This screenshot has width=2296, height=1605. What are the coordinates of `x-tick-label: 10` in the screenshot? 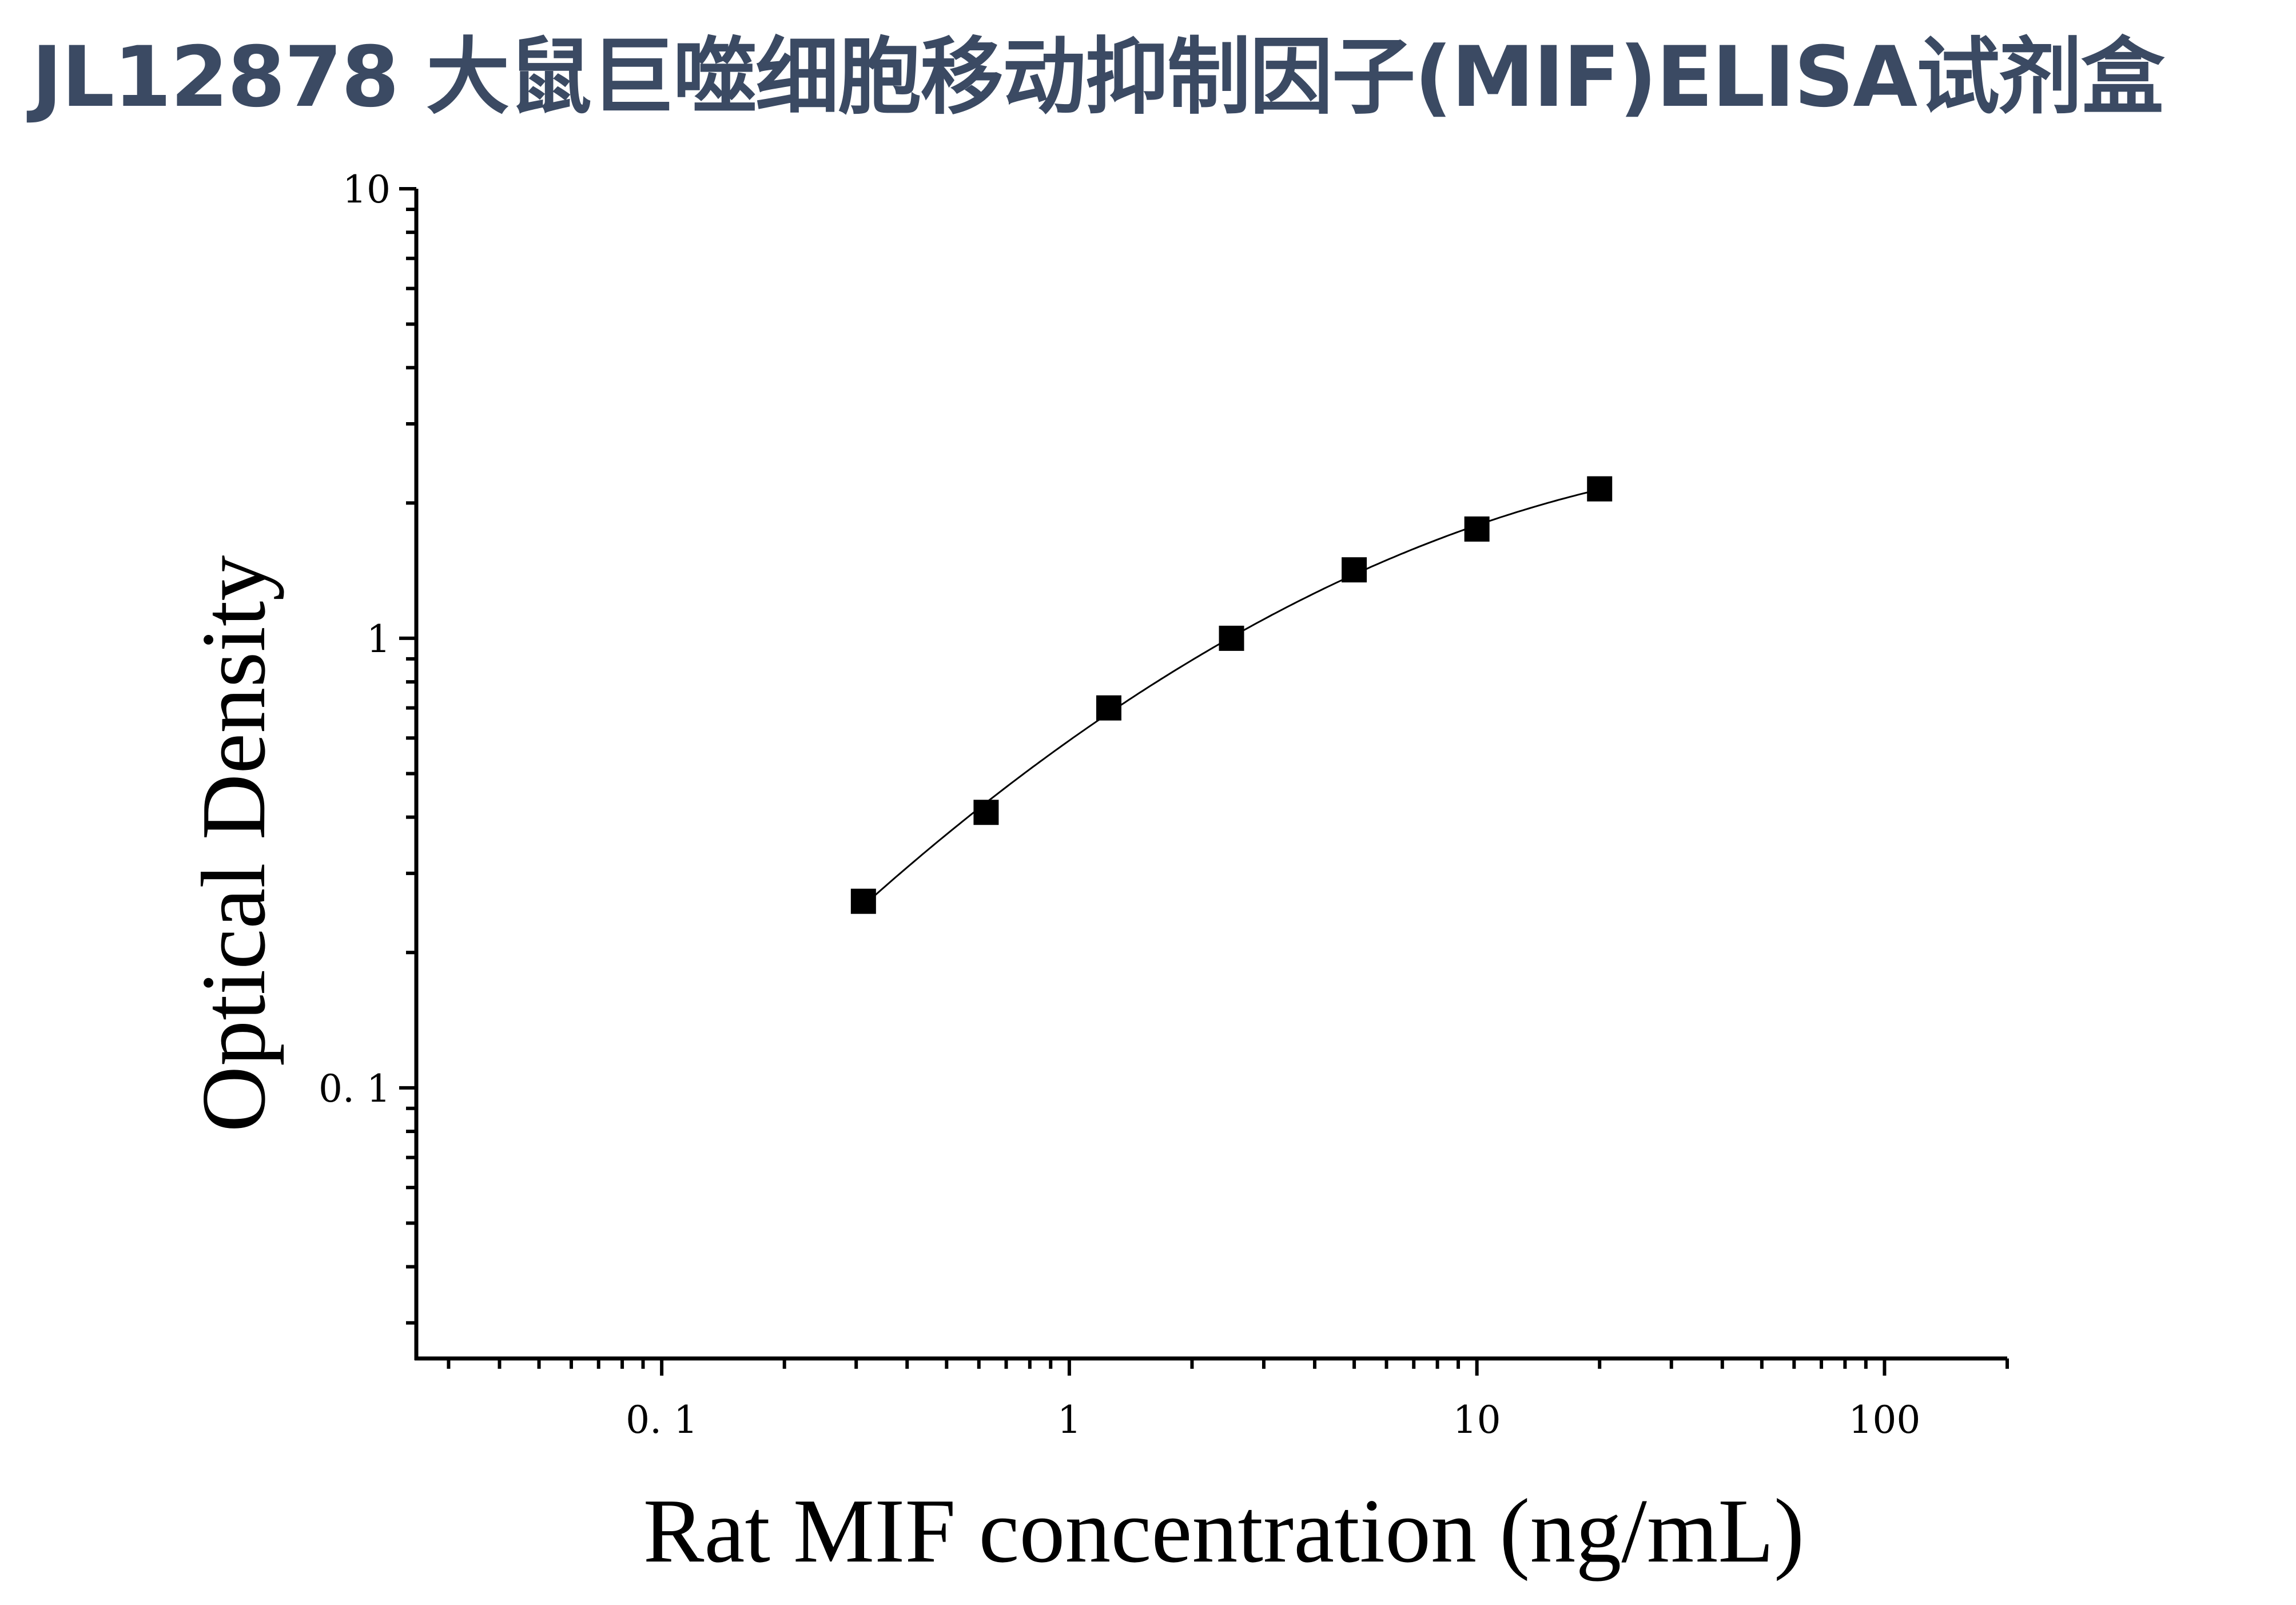 It's located at (1477, 1420).